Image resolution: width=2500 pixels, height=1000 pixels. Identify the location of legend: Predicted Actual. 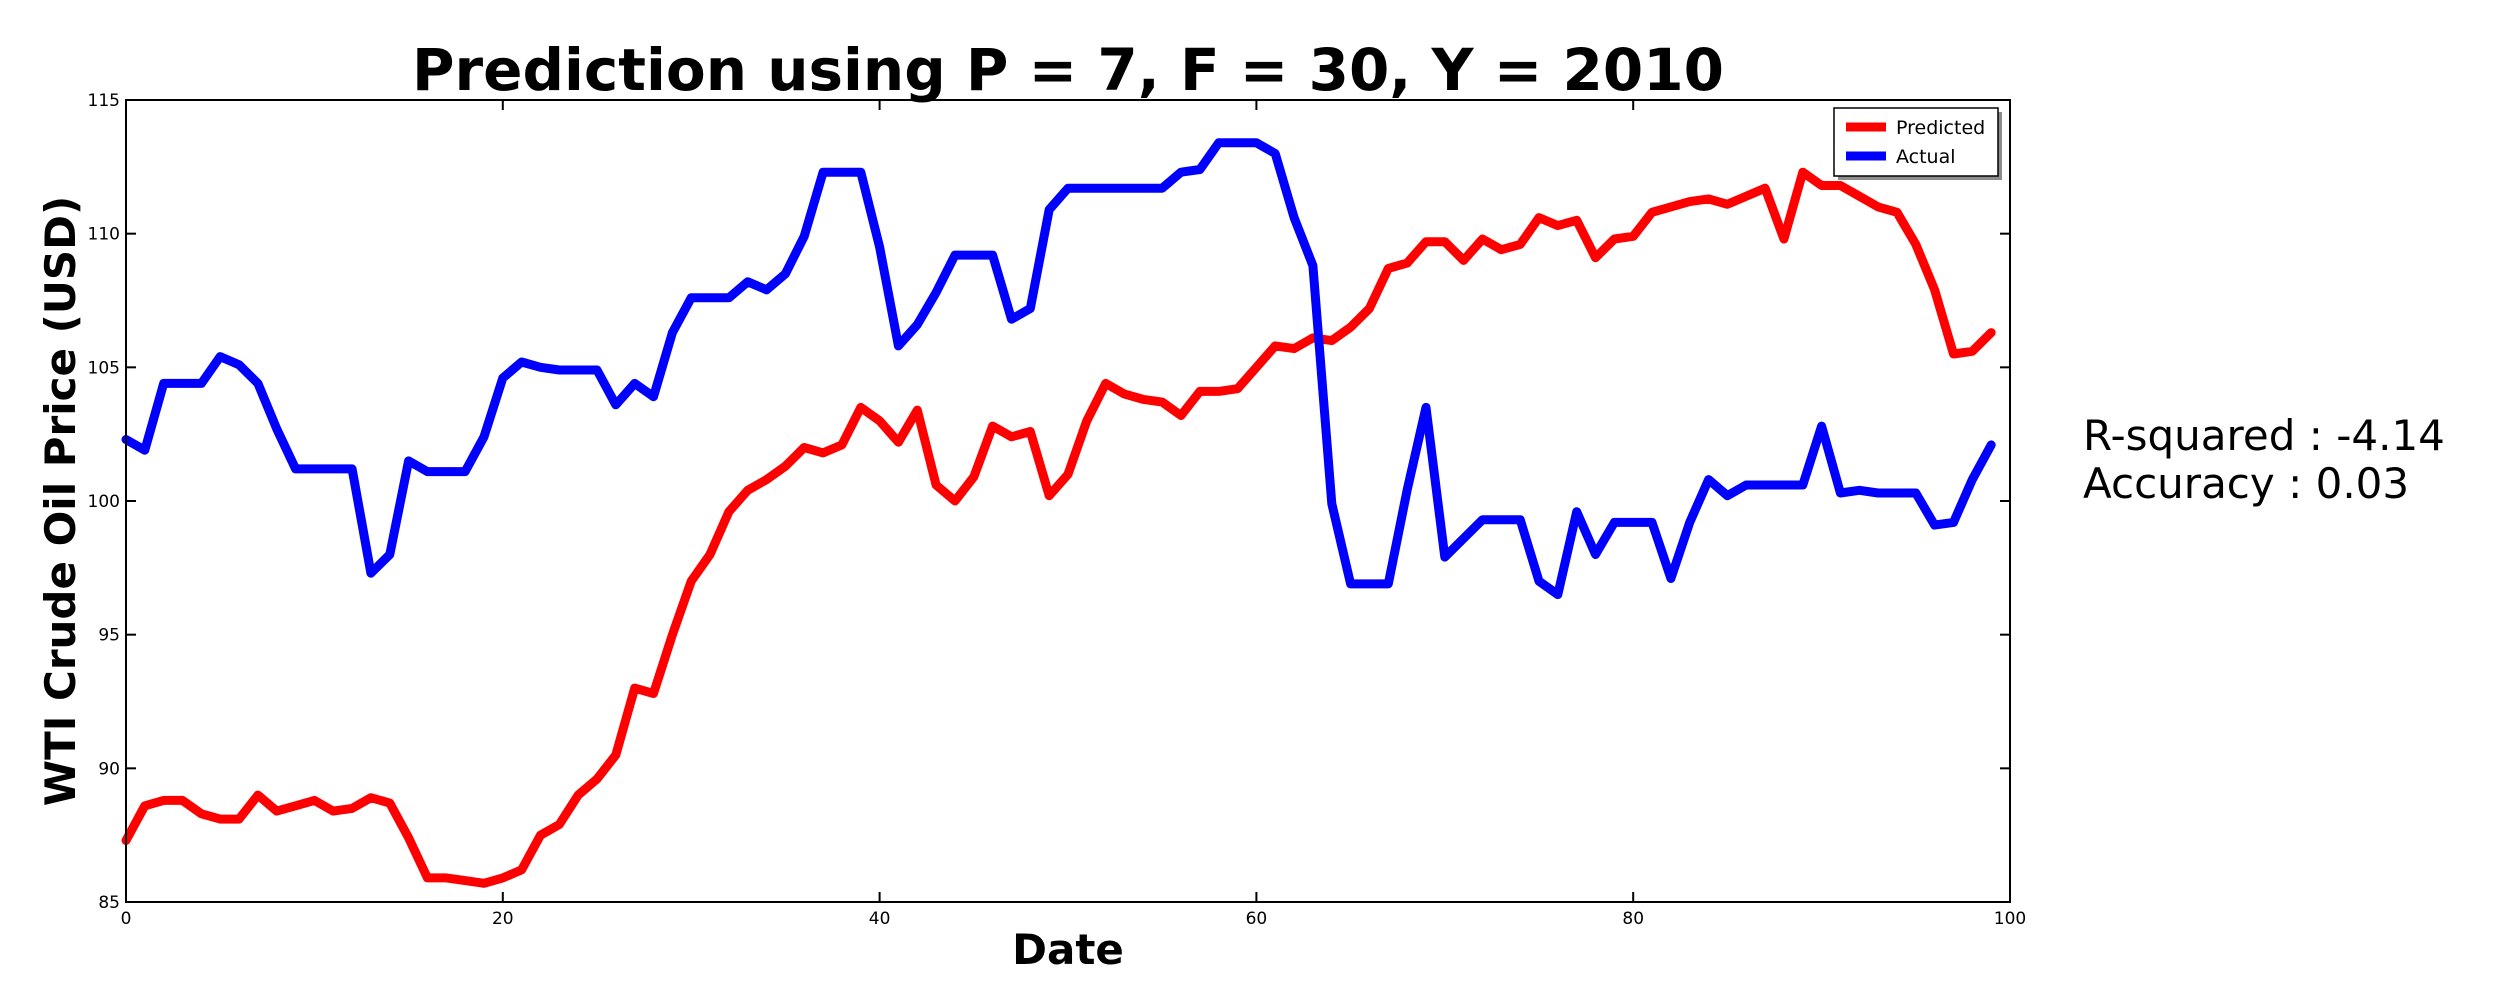
(1917, 143).